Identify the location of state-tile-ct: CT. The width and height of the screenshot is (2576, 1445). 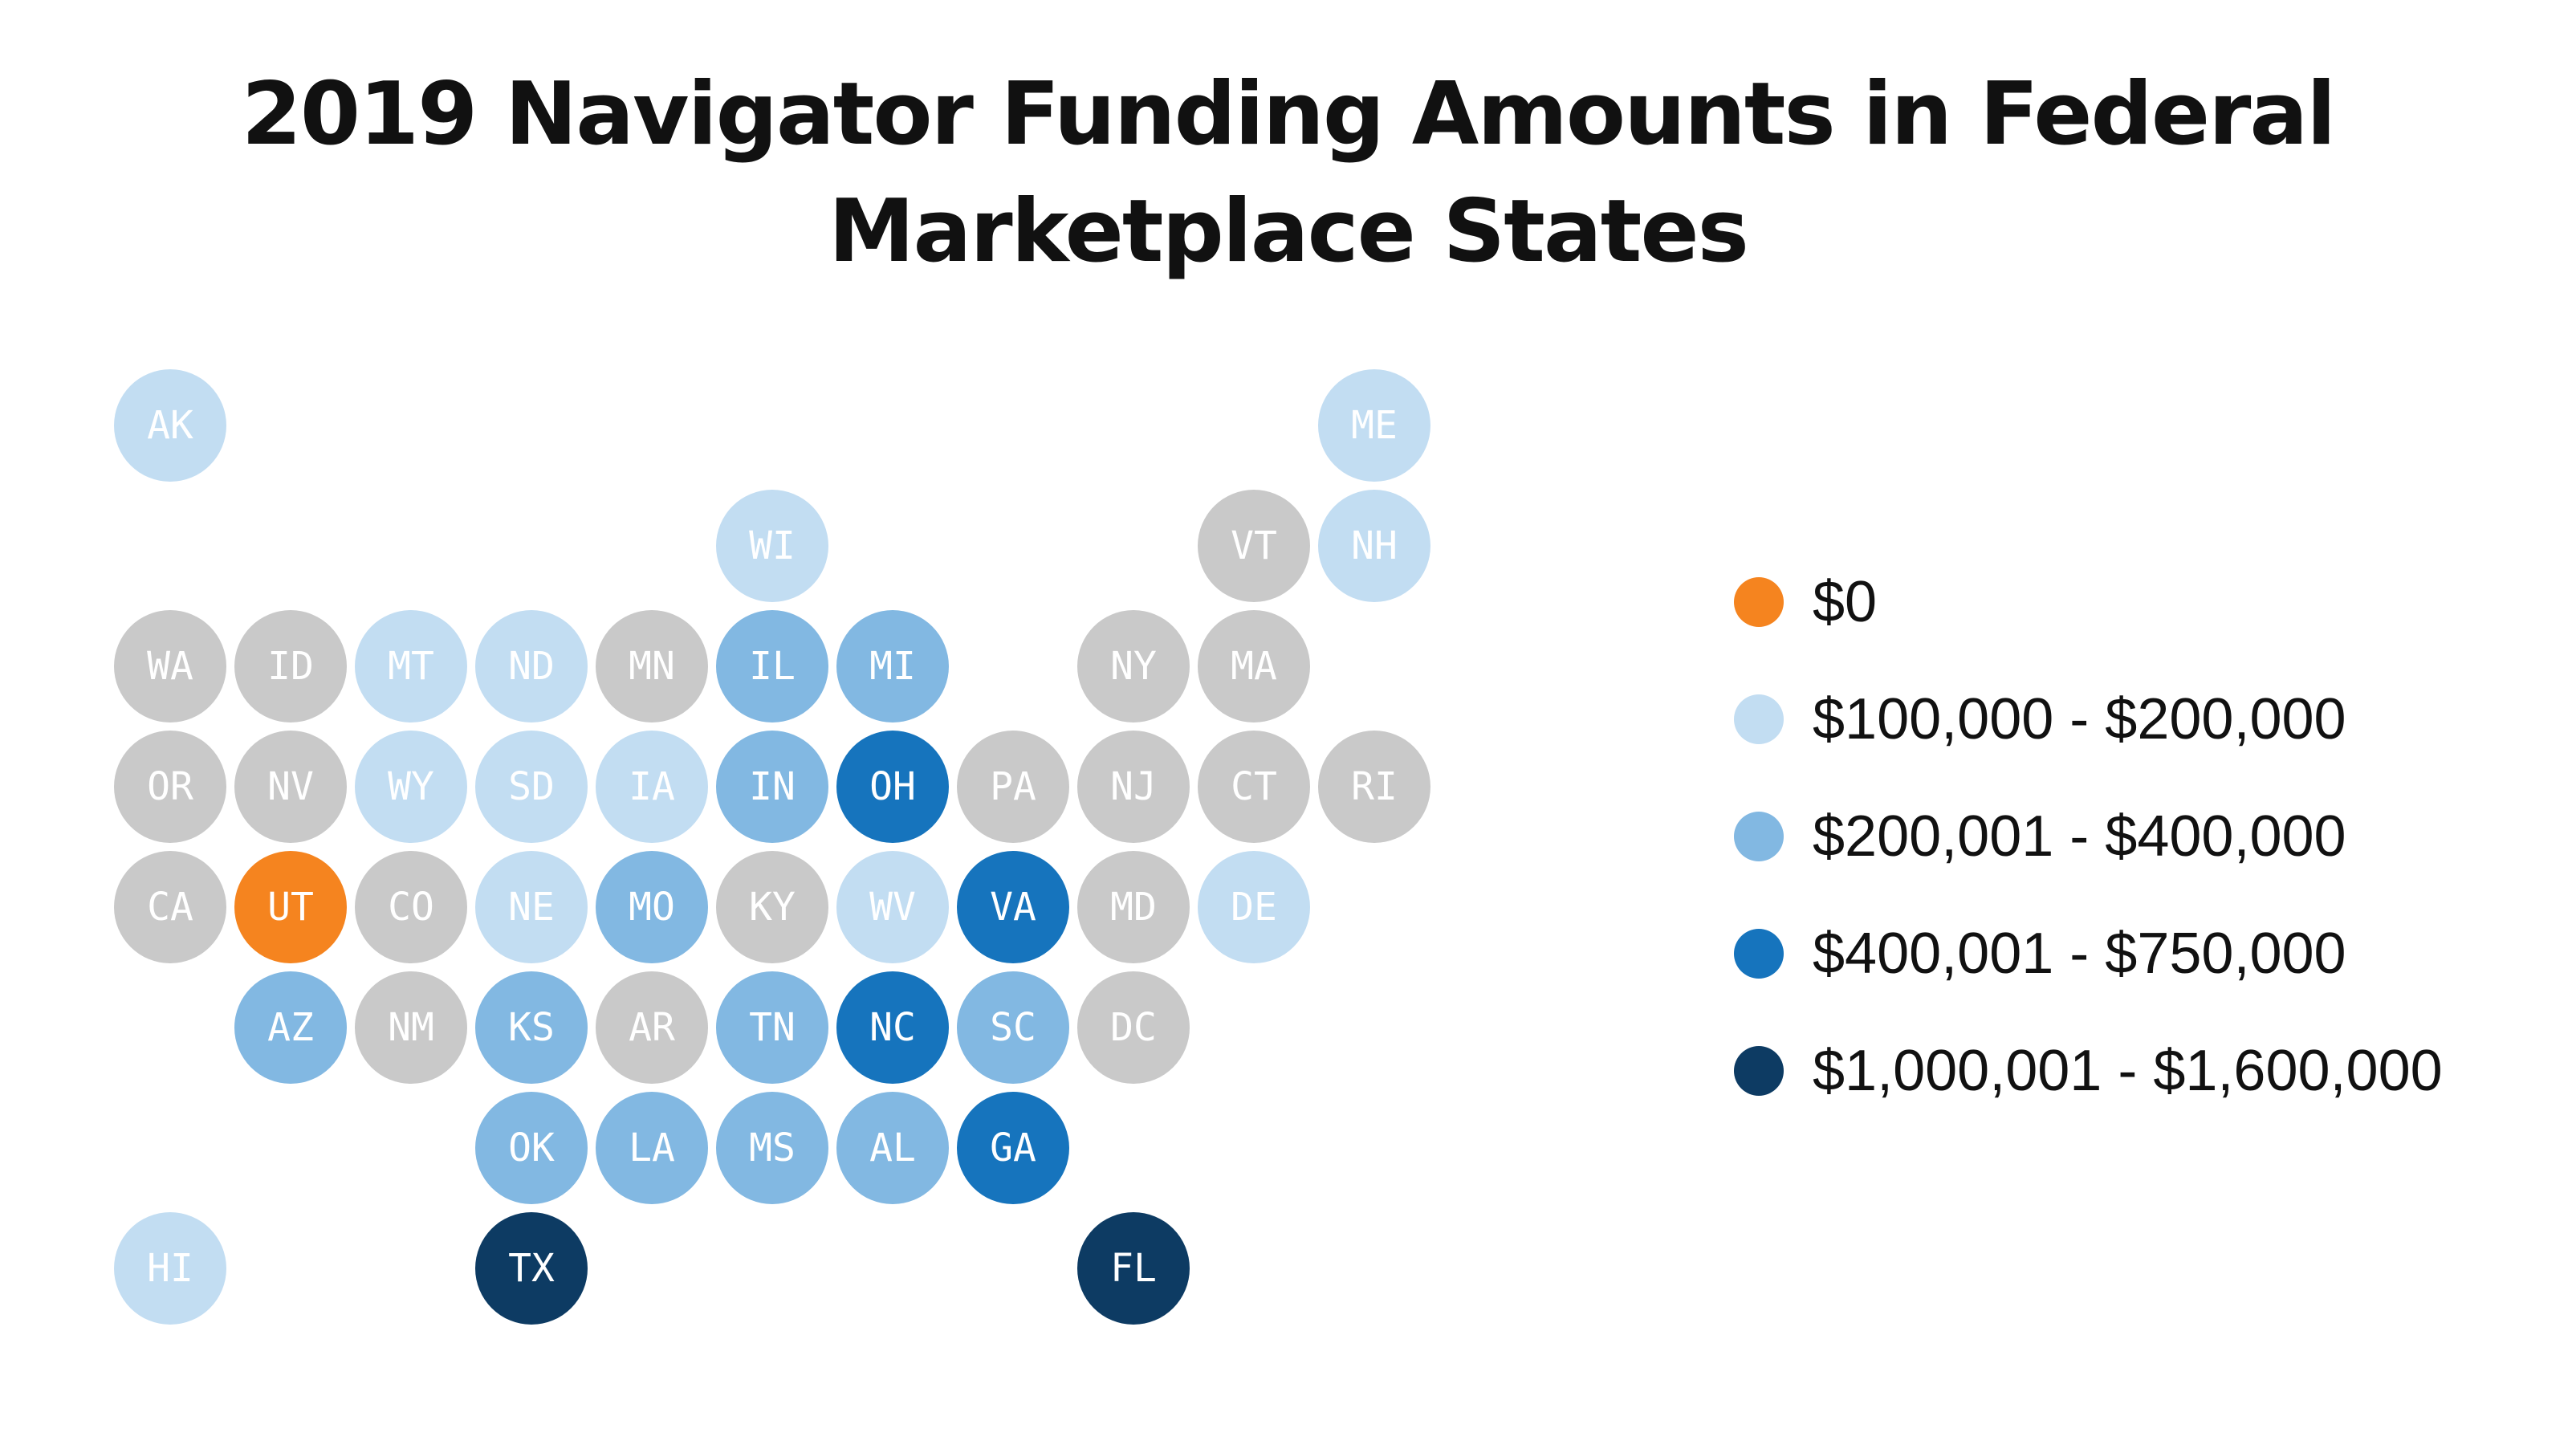
(1254, 787).